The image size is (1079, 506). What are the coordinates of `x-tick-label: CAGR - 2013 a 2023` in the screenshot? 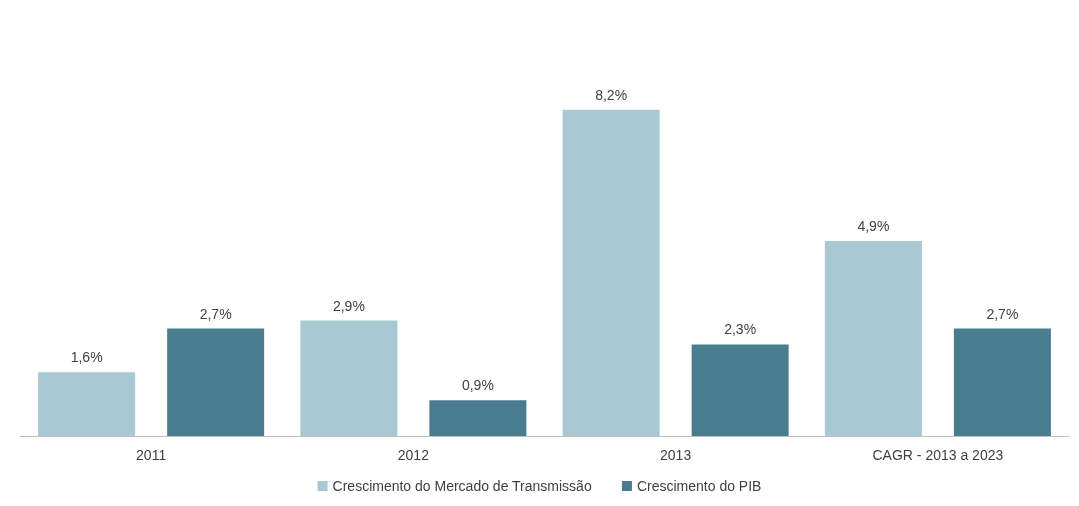 It's located at (938, 455).